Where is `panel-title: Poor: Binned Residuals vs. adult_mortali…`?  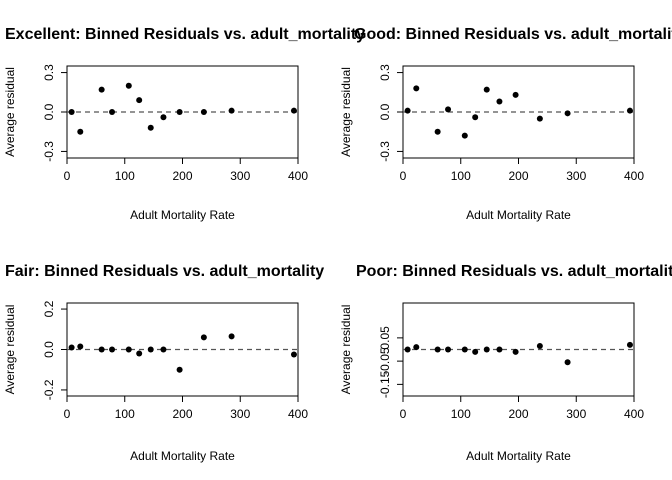 panel-title: Poor: Binned Residuals vs. adult_mortali… is located at coordinates (514, 271).